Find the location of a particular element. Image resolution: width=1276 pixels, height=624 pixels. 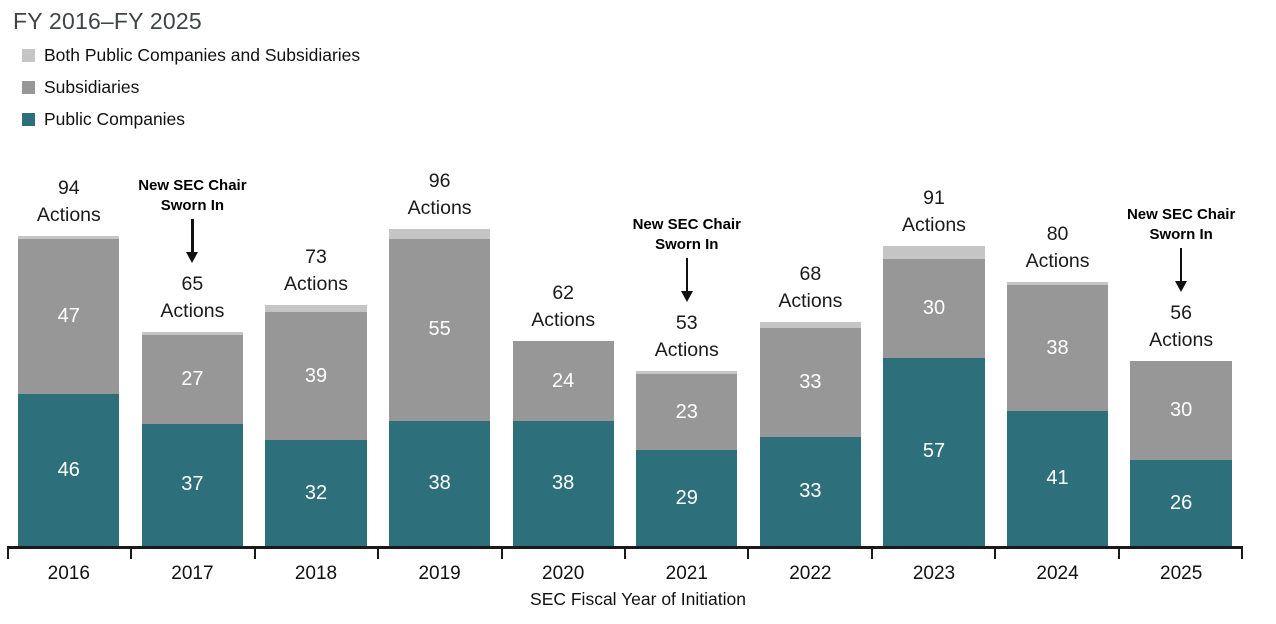

segment-value-label: 29 is located at coordinates (686, 497).